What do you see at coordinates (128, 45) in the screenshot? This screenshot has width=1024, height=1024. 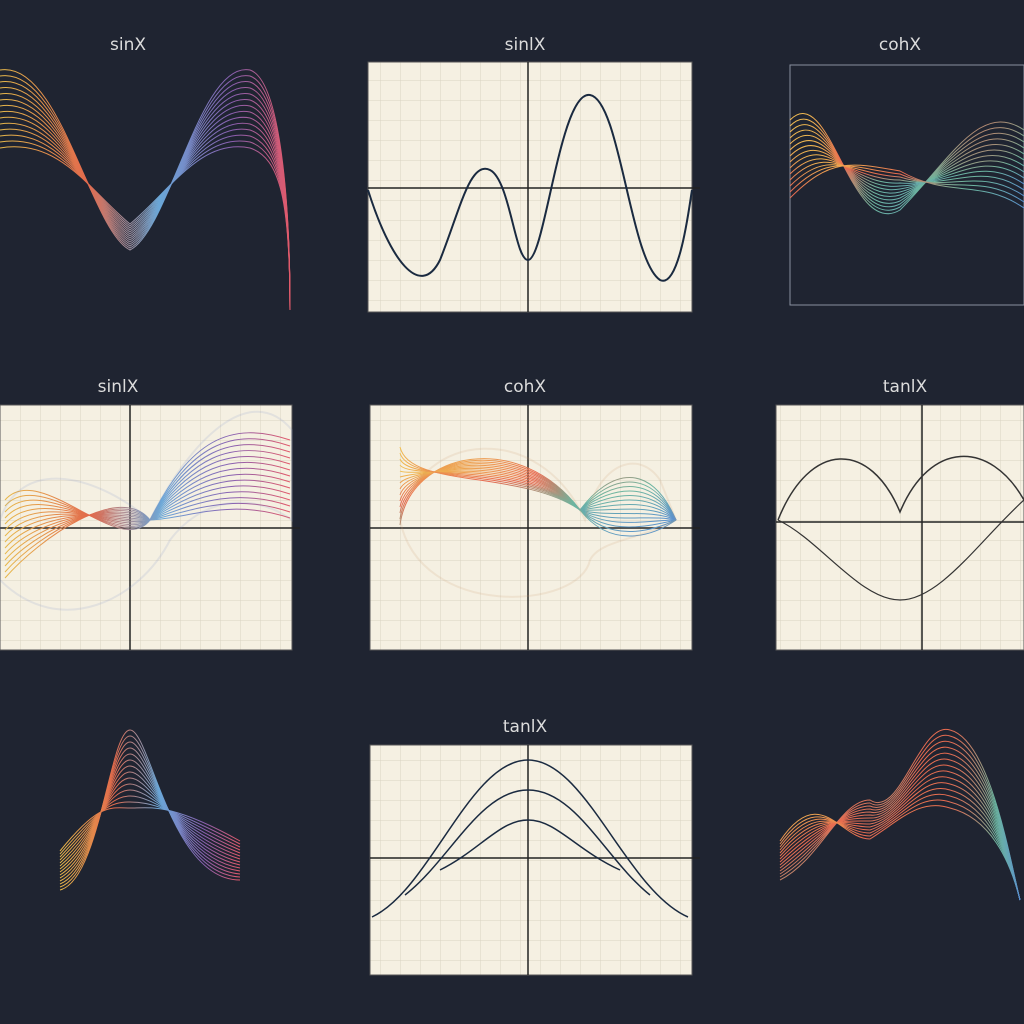 I see `panel-title: sinX` at bounding box center [128, 45].